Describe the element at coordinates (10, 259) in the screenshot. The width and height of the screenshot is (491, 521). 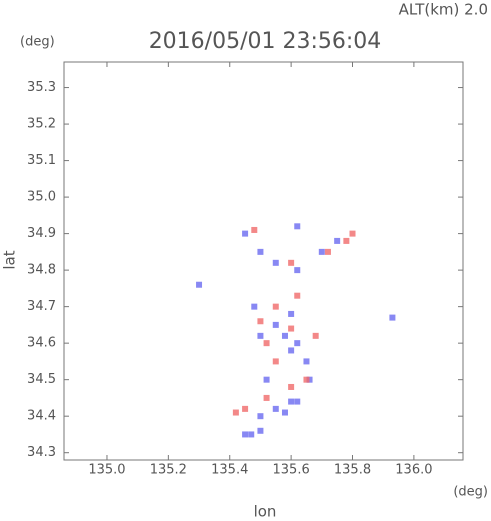
I see `y-axis-label: lat` at that location.